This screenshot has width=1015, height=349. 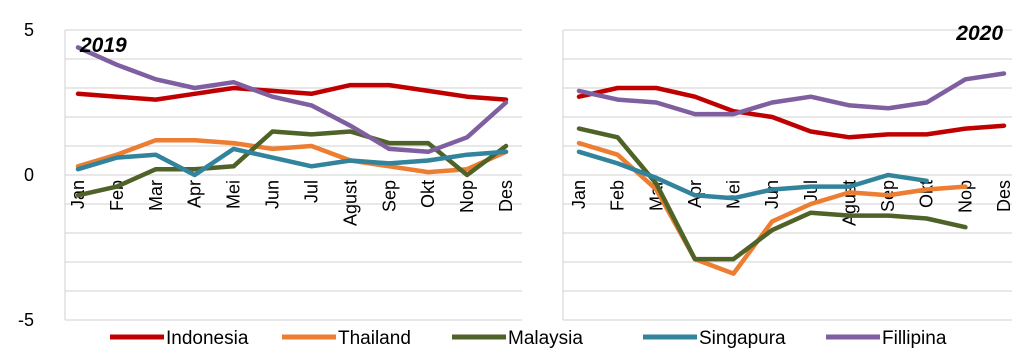 What do you see at coordinates (103, 45) in the screenshot?
I see `panel-year-label: 2019` at bounding box center [103, 45].